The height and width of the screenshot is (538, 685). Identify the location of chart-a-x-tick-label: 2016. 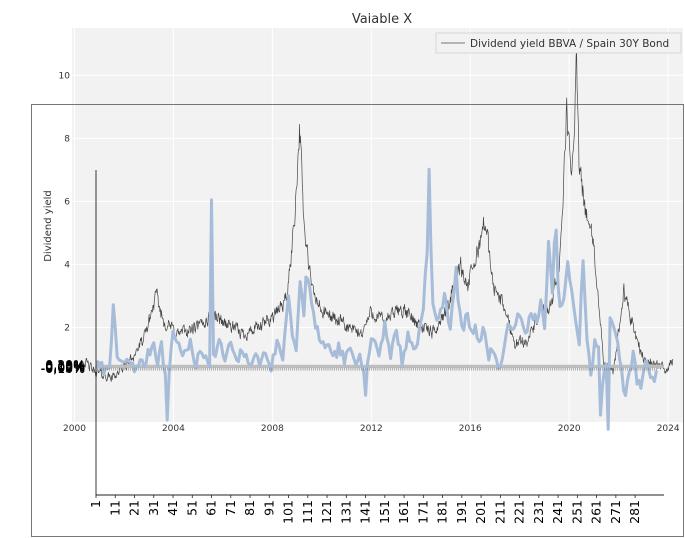
(470, 429).